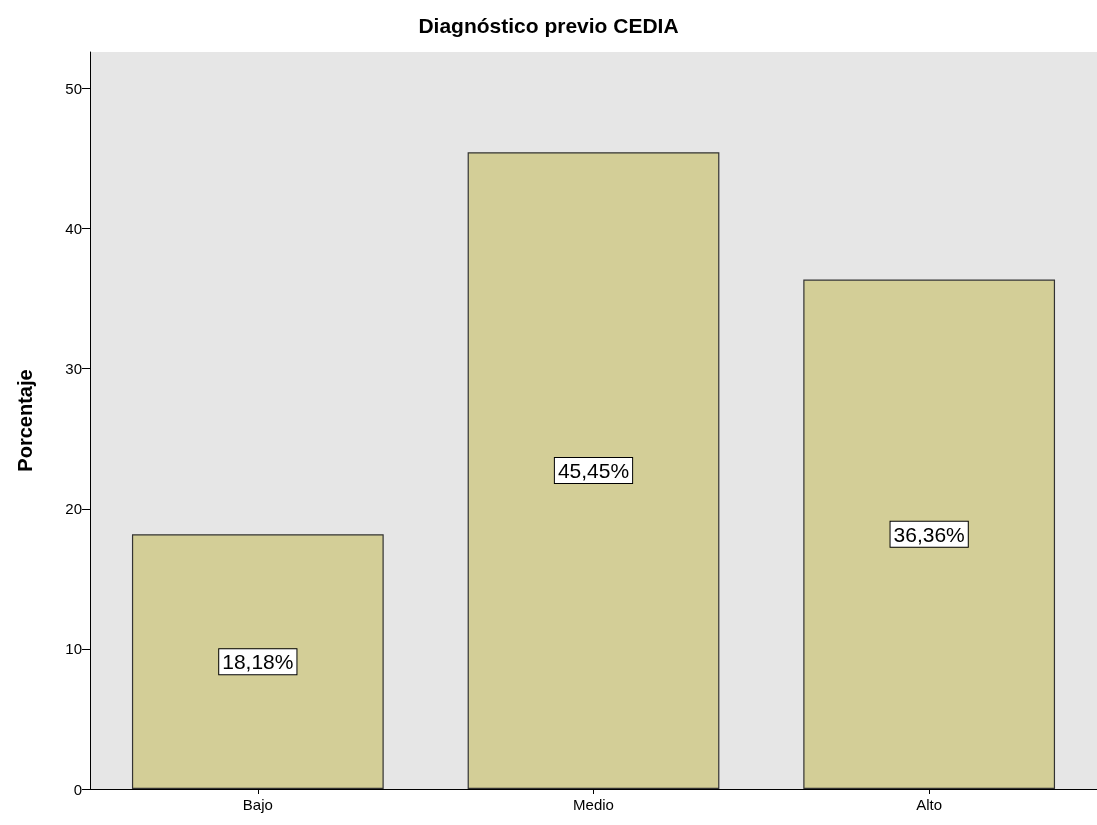 The width and height of the screenshot is (1097, 825). Describe the element at coordinates (73, 88) in the screenshot. I see `y-tick-label: 50` at that location.